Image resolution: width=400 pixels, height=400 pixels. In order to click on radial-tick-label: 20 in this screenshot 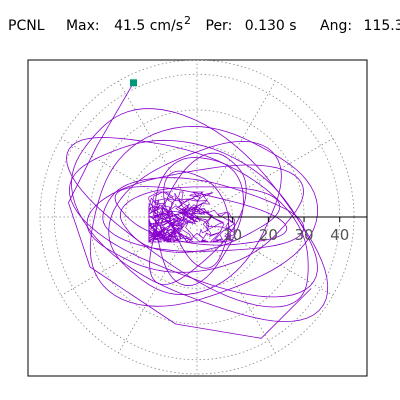, I will do `click(268, 235)`.